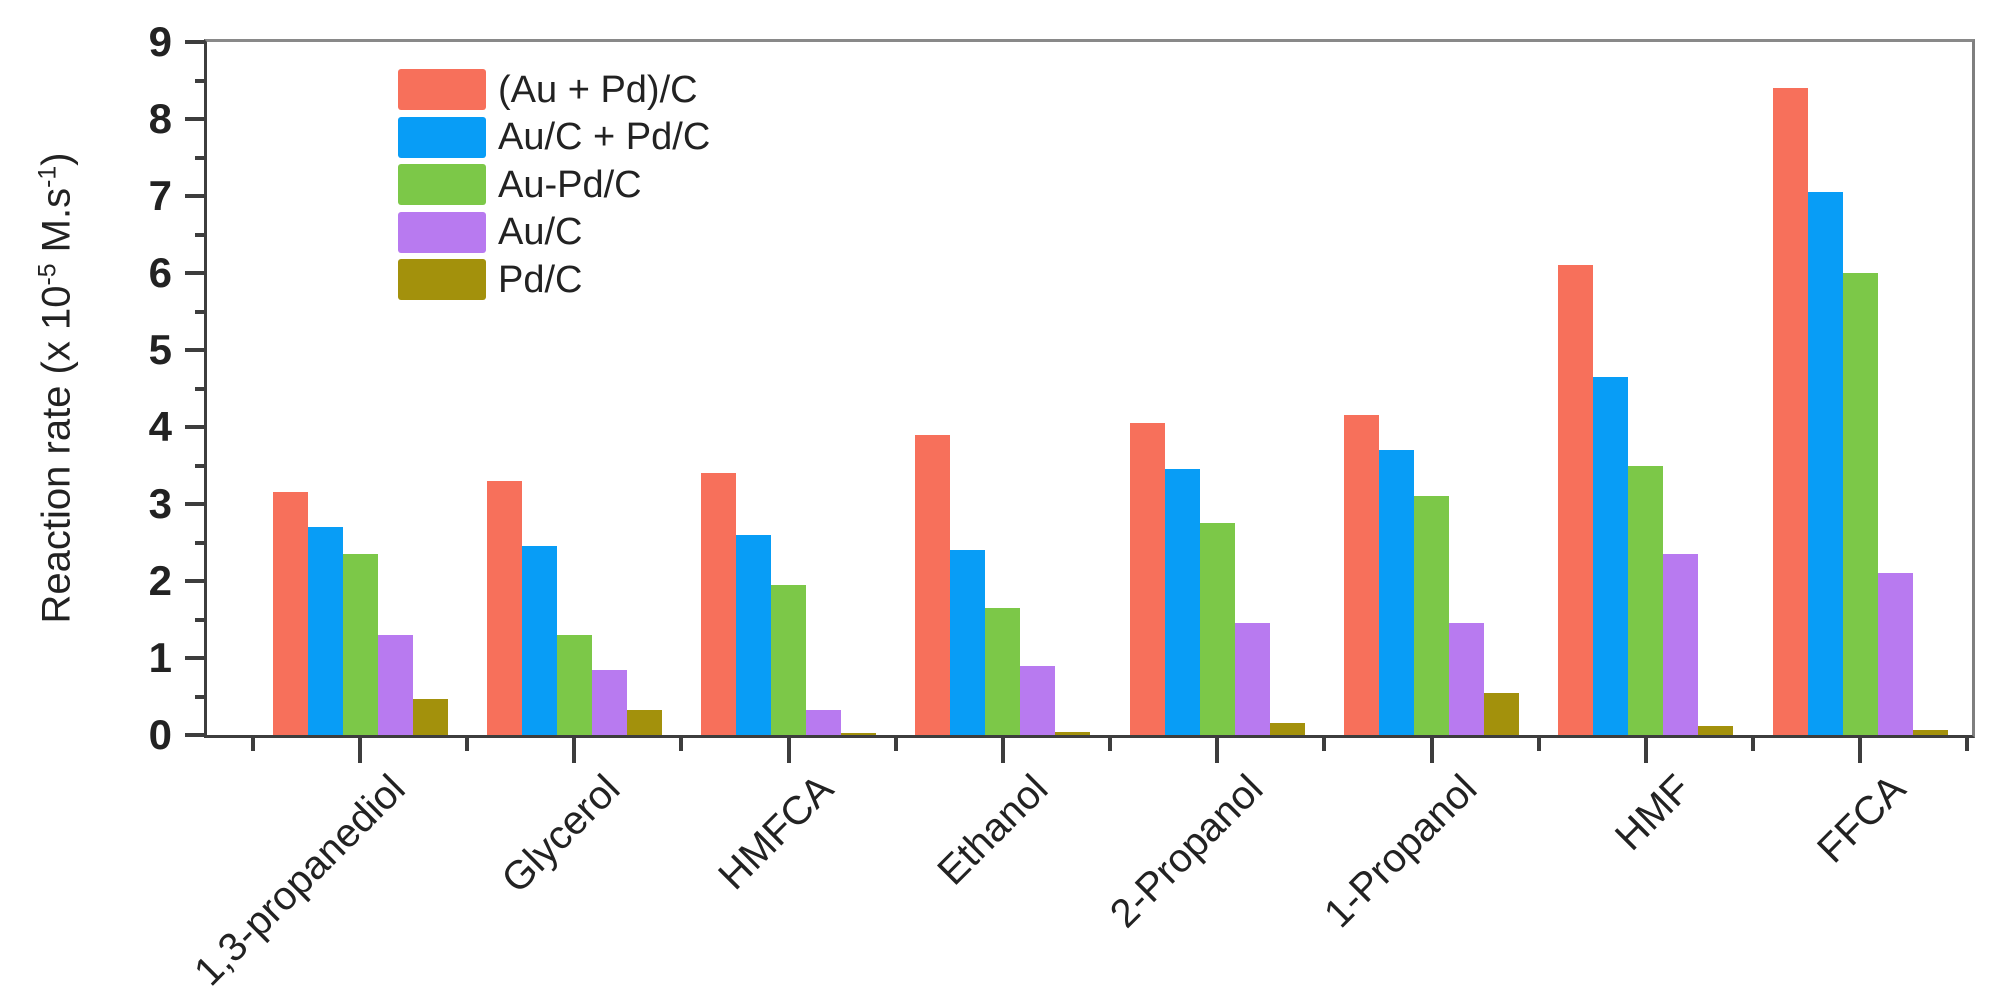 The width and height of the screenshot is (2014, 1004). Describe the element at coordinates (570, 184) in the screenshot. I see `legend-label: Au-Pd/C` at that location.